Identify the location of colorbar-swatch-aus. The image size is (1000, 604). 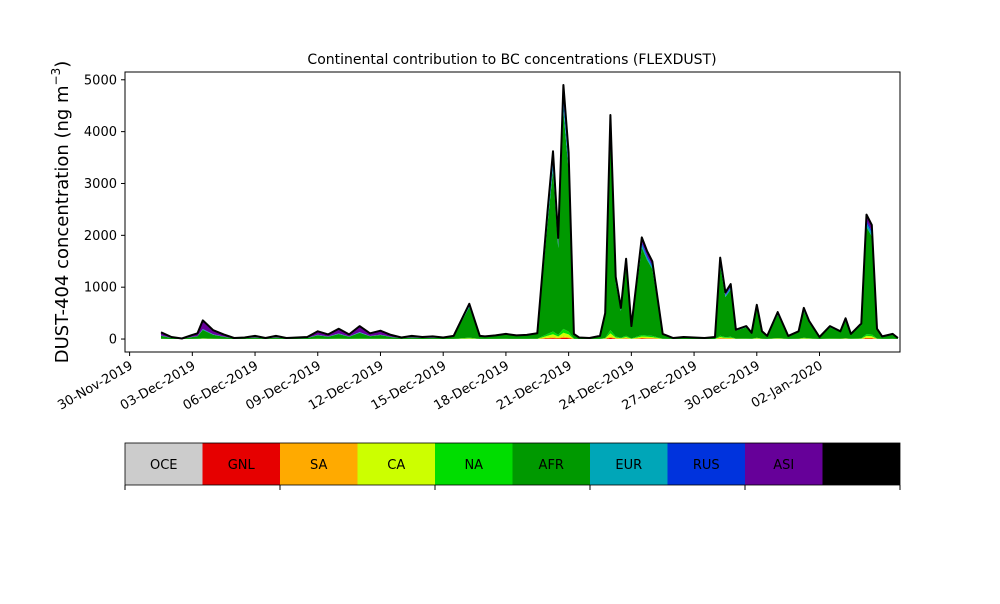
(861, 464).